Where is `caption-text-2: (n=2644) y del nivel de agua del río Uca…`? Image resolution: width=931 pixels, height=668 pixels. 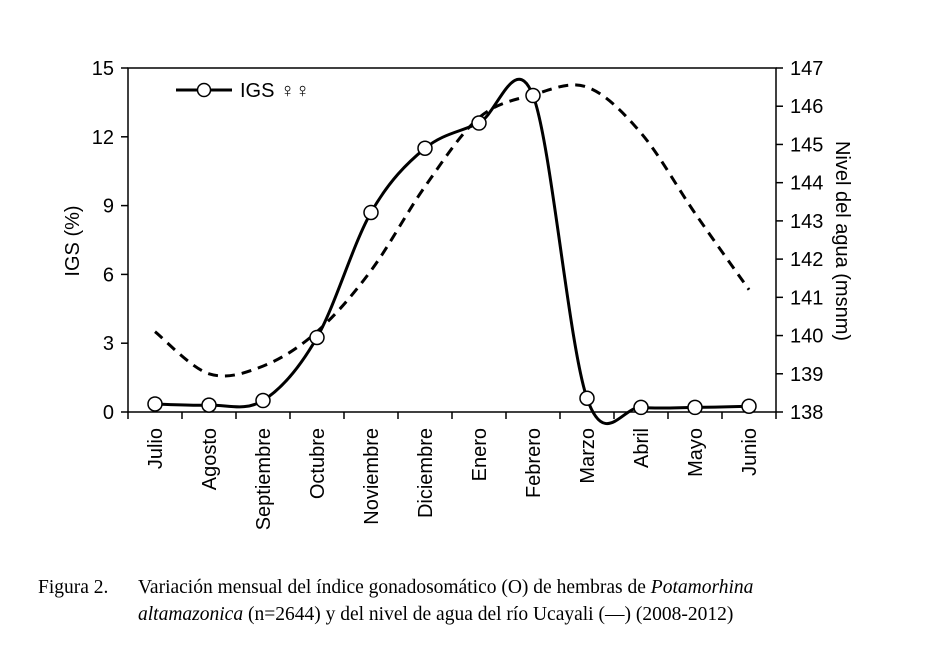
caption-text-2: (n=2644) y del nivel de agua del río Uca… is located at coordinates (488, 614).